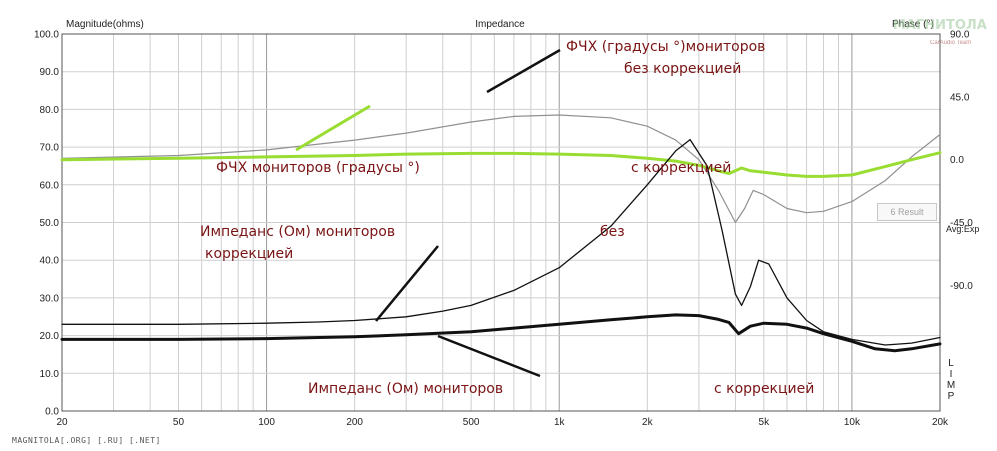  I want to click on limp-letter-i: I, so click(951, 374).